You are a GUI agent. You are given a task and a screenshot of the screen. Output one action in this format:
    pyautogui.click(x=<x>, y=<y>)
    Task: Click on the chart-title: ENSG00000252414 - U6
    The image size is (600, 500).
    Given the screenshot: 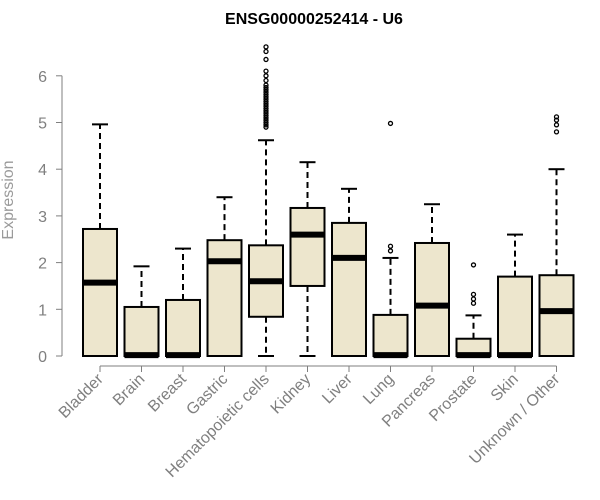 What is the action you would take?
    pyautogui.click(x=314, y=19)
    